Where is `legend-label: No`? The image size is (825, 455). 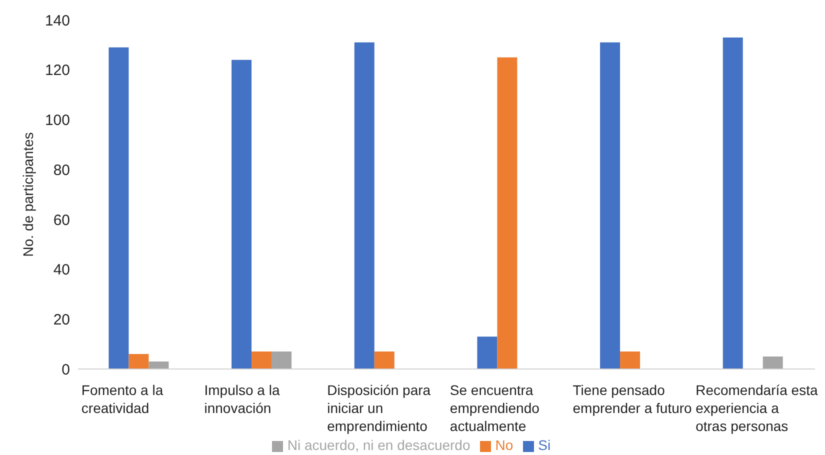 legend-label: No is located at coordinates (504, 445).